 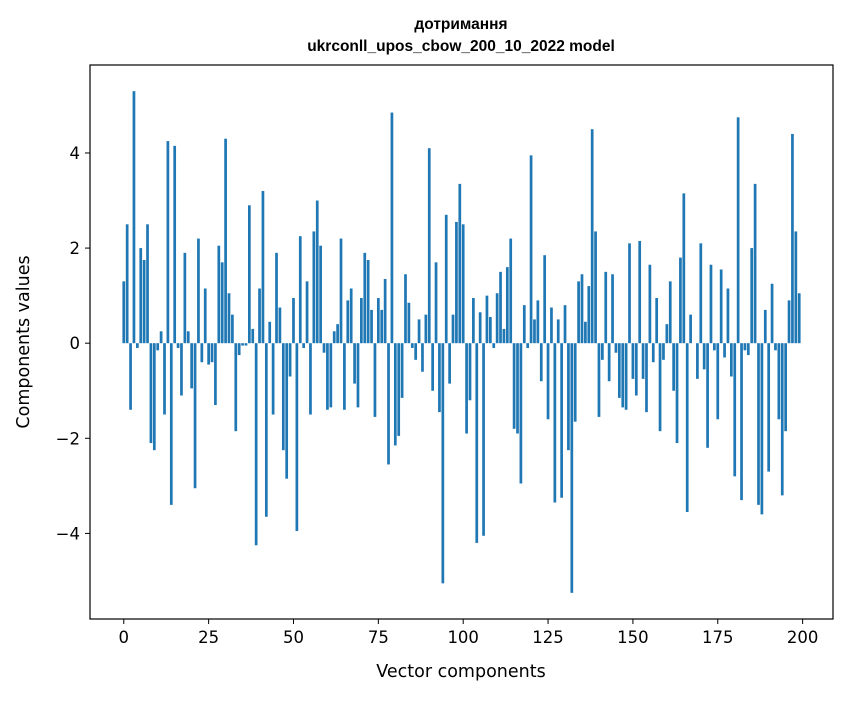 What do you see at coordinates (208, 637) in the screenshot?
I see `x-tick-label: 25` at bounding box center [208, 637].